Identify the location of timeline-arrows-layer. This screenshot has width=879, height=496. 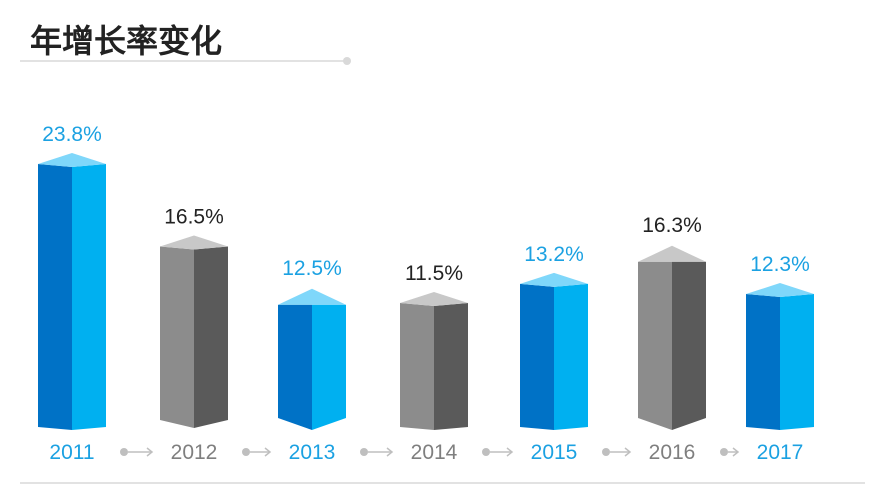
(430, 452).